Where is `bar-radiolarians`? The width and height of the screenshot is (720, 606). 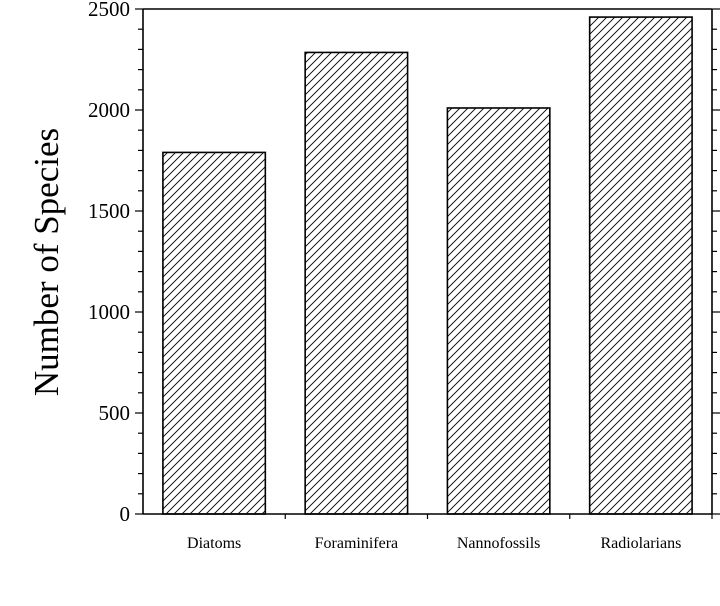
bar-radiolarians is located at coordinates (640, 265).